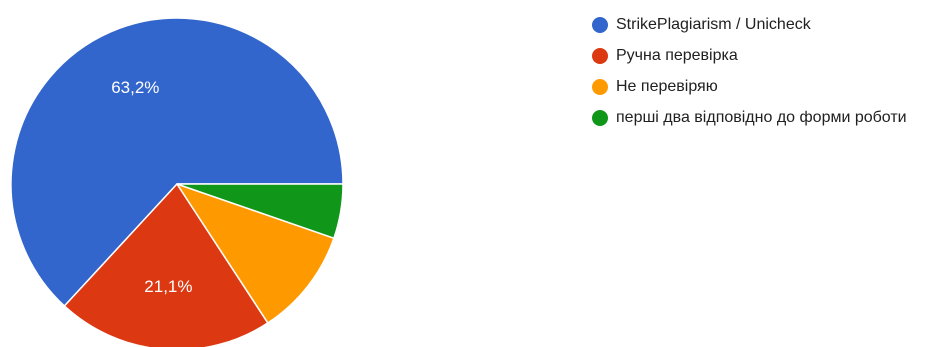  Describe the element at coordinates (677, 55) in the screenshot. I see `legend-label-2: Ручна перевірка` at that location.